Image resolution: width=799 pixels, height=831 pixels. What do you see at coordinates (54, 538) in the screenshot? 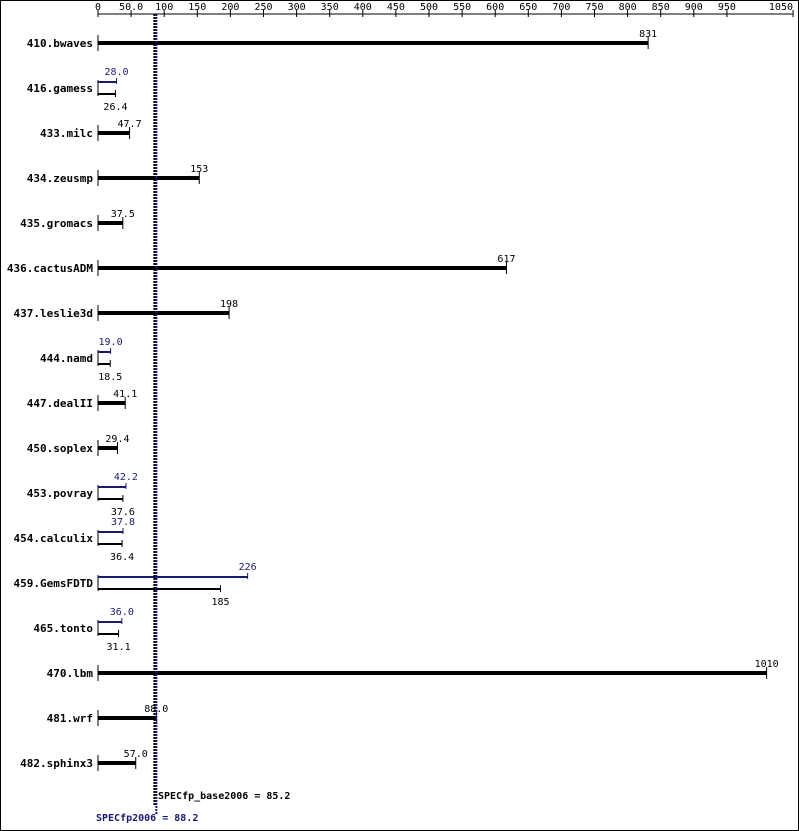
I see `category-label: 454.calculix` at bounding box center [54, 538].